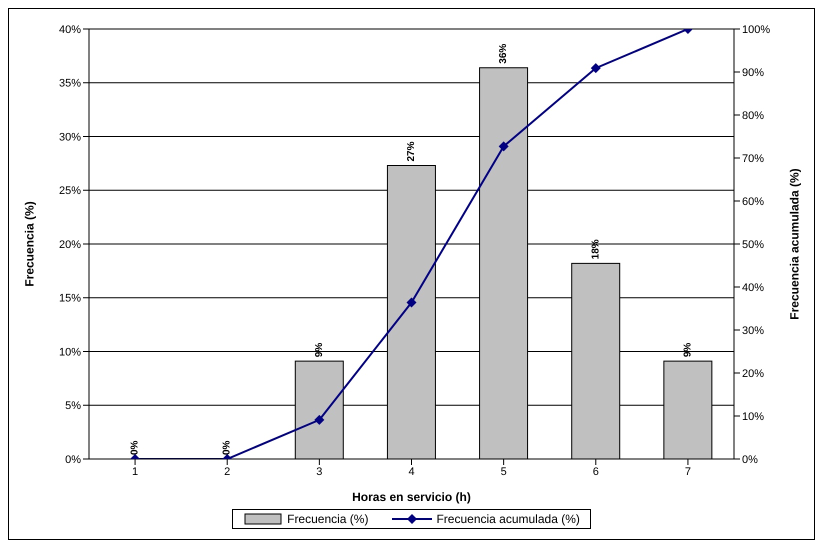 The height and width of the screenshot is (548, 823). What do you see at coordinates (753, 72) in the screenshot?
I see `y2-tick-label: 90%` at bounding box center [753, 72].